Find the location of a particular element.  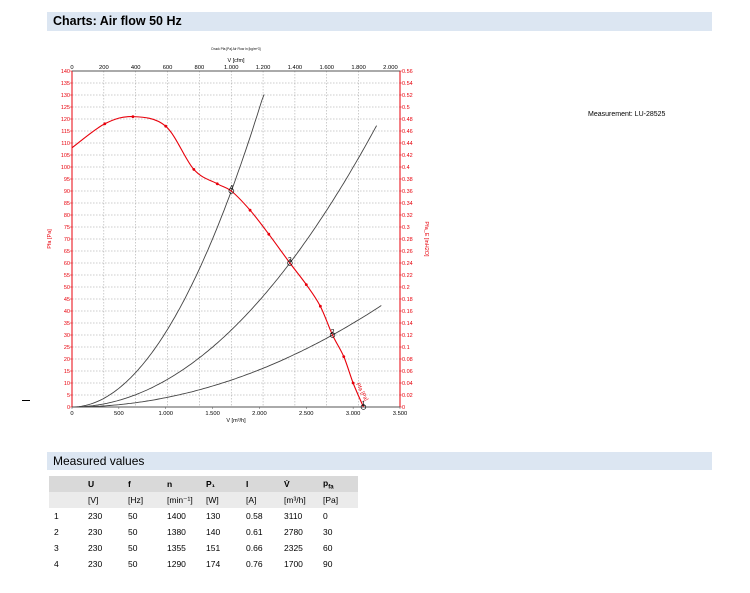

chart-header-text: Druck Pfa [Pa] Air Flow In [kg/m^3] is located at coordinates (235, 49).